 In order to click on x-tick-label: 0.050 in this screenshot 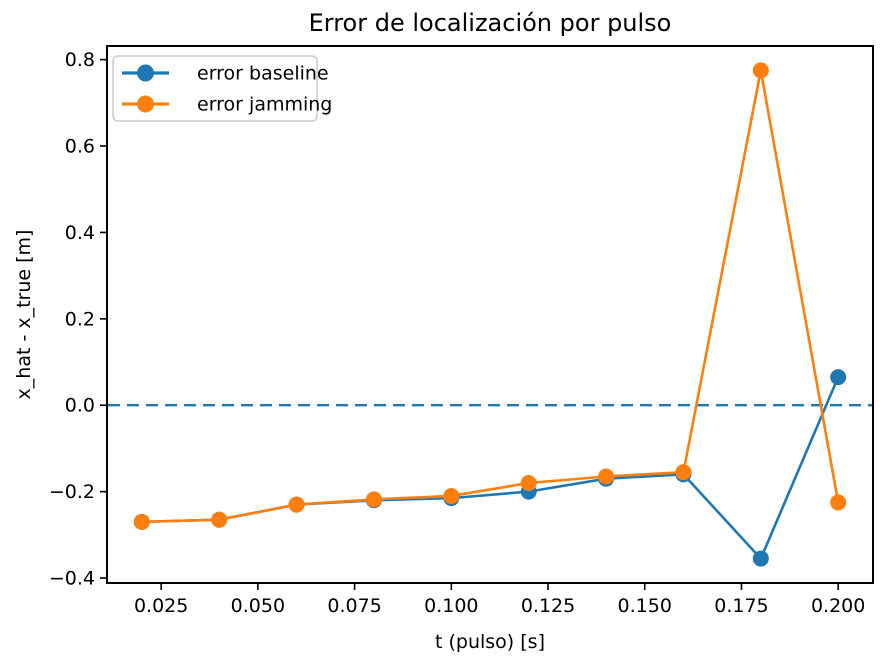, I will do `click(258, 606)`.